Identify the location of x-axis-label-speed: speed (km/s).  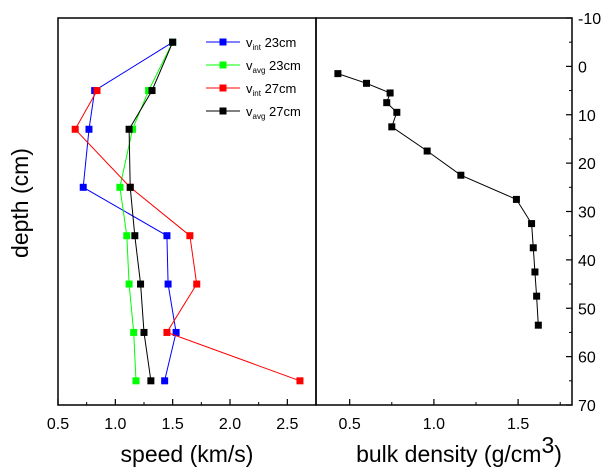
(187, 454).